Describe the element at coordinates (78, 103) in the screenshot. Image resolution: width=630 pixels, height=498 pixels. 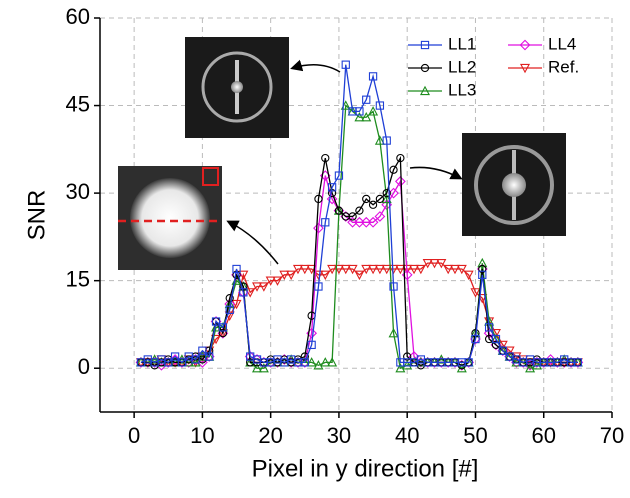
I see `y-tick-label: 45` at that location.